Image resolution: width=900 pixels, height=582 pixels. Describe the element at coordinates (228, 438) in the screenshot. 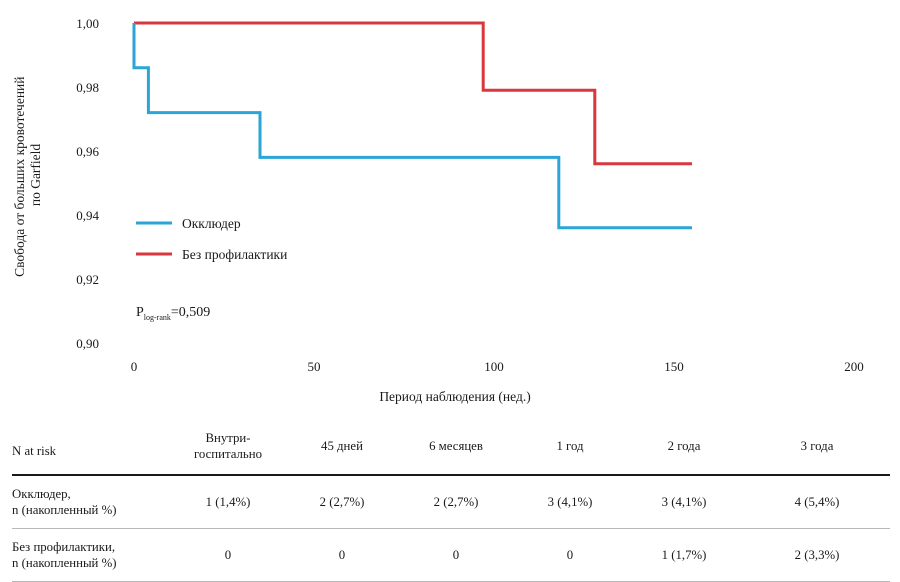

I see `risk-col-header-line1: Внутри-` at that location.